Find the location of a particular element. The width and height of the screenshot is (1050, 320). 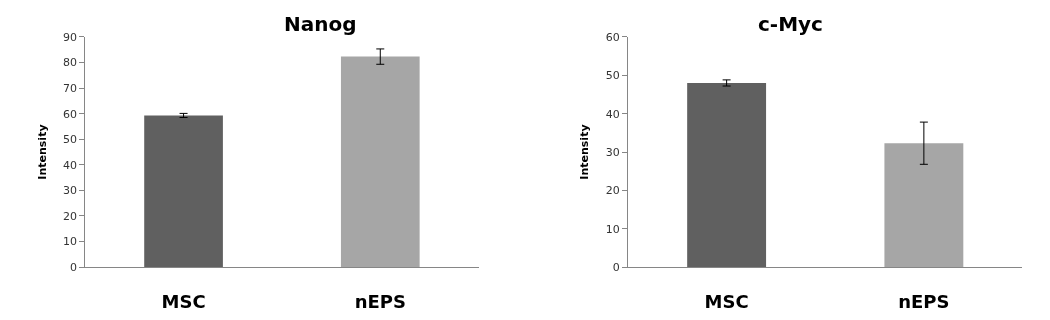

y-tick-label: 70 is located at coordinates (69, 88).